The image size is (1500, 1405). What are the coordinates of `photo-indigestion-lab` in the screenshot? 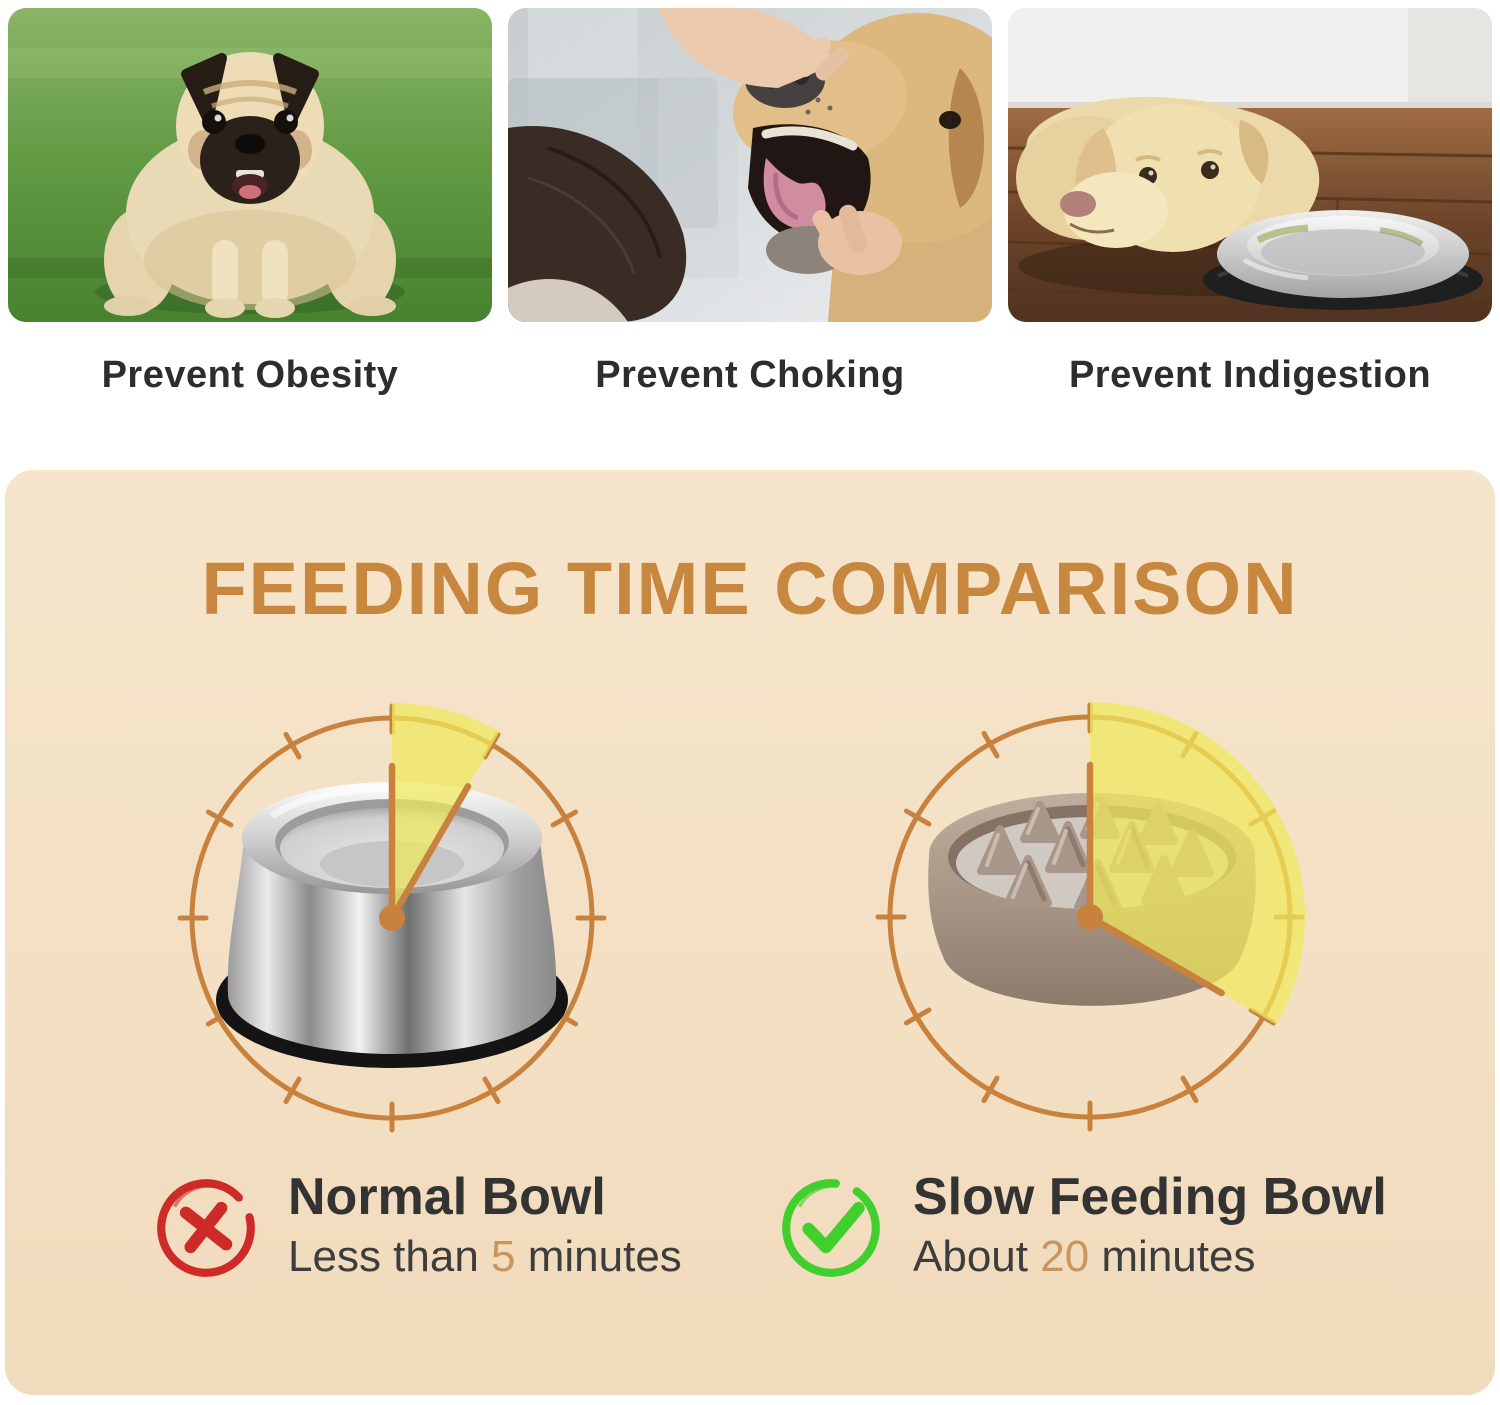 It's located at (1250, 165).